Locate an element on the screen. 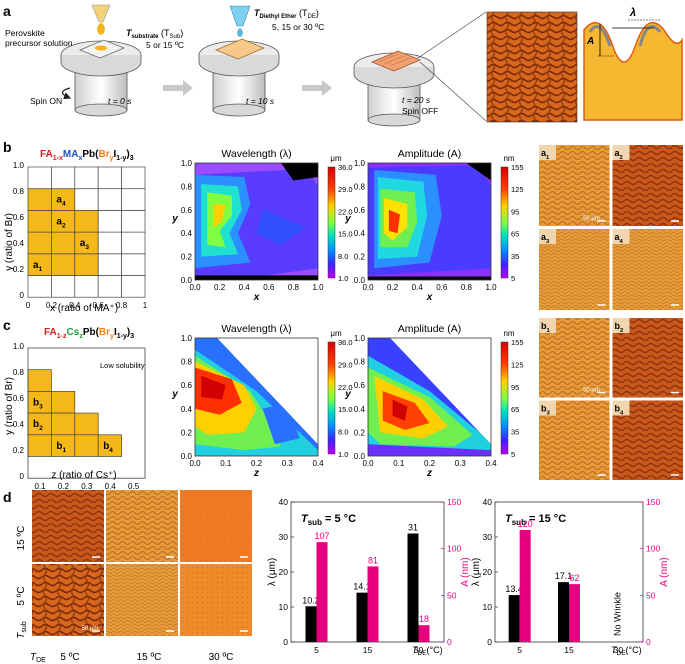  micrograph-label: a1 is located at coordinates (545, 154).